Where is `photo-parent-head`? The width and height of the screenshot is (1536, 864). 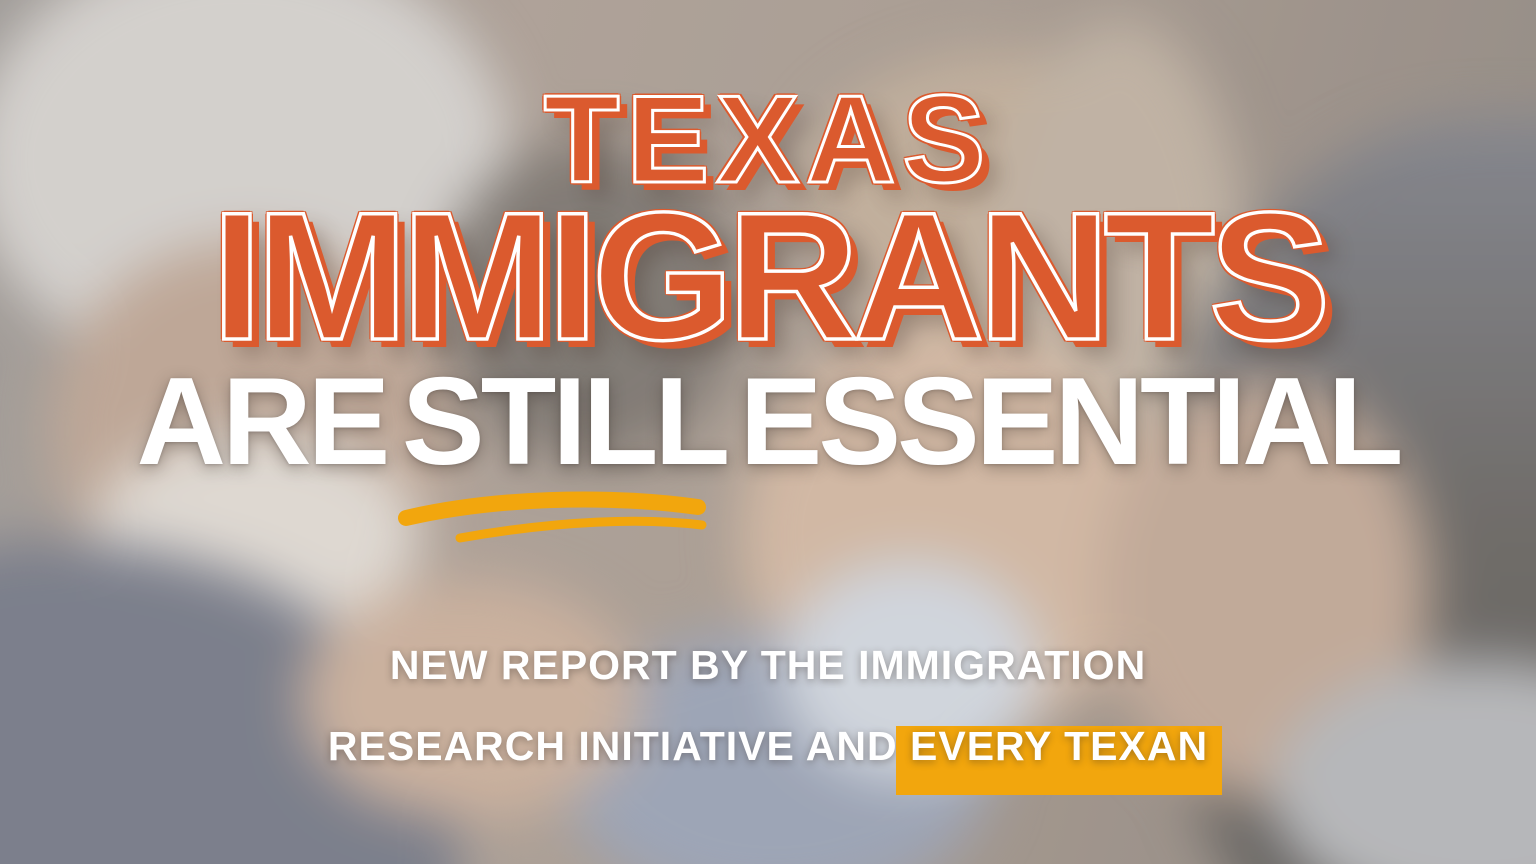 photo-parent-head is located at coordinates (590, 300).